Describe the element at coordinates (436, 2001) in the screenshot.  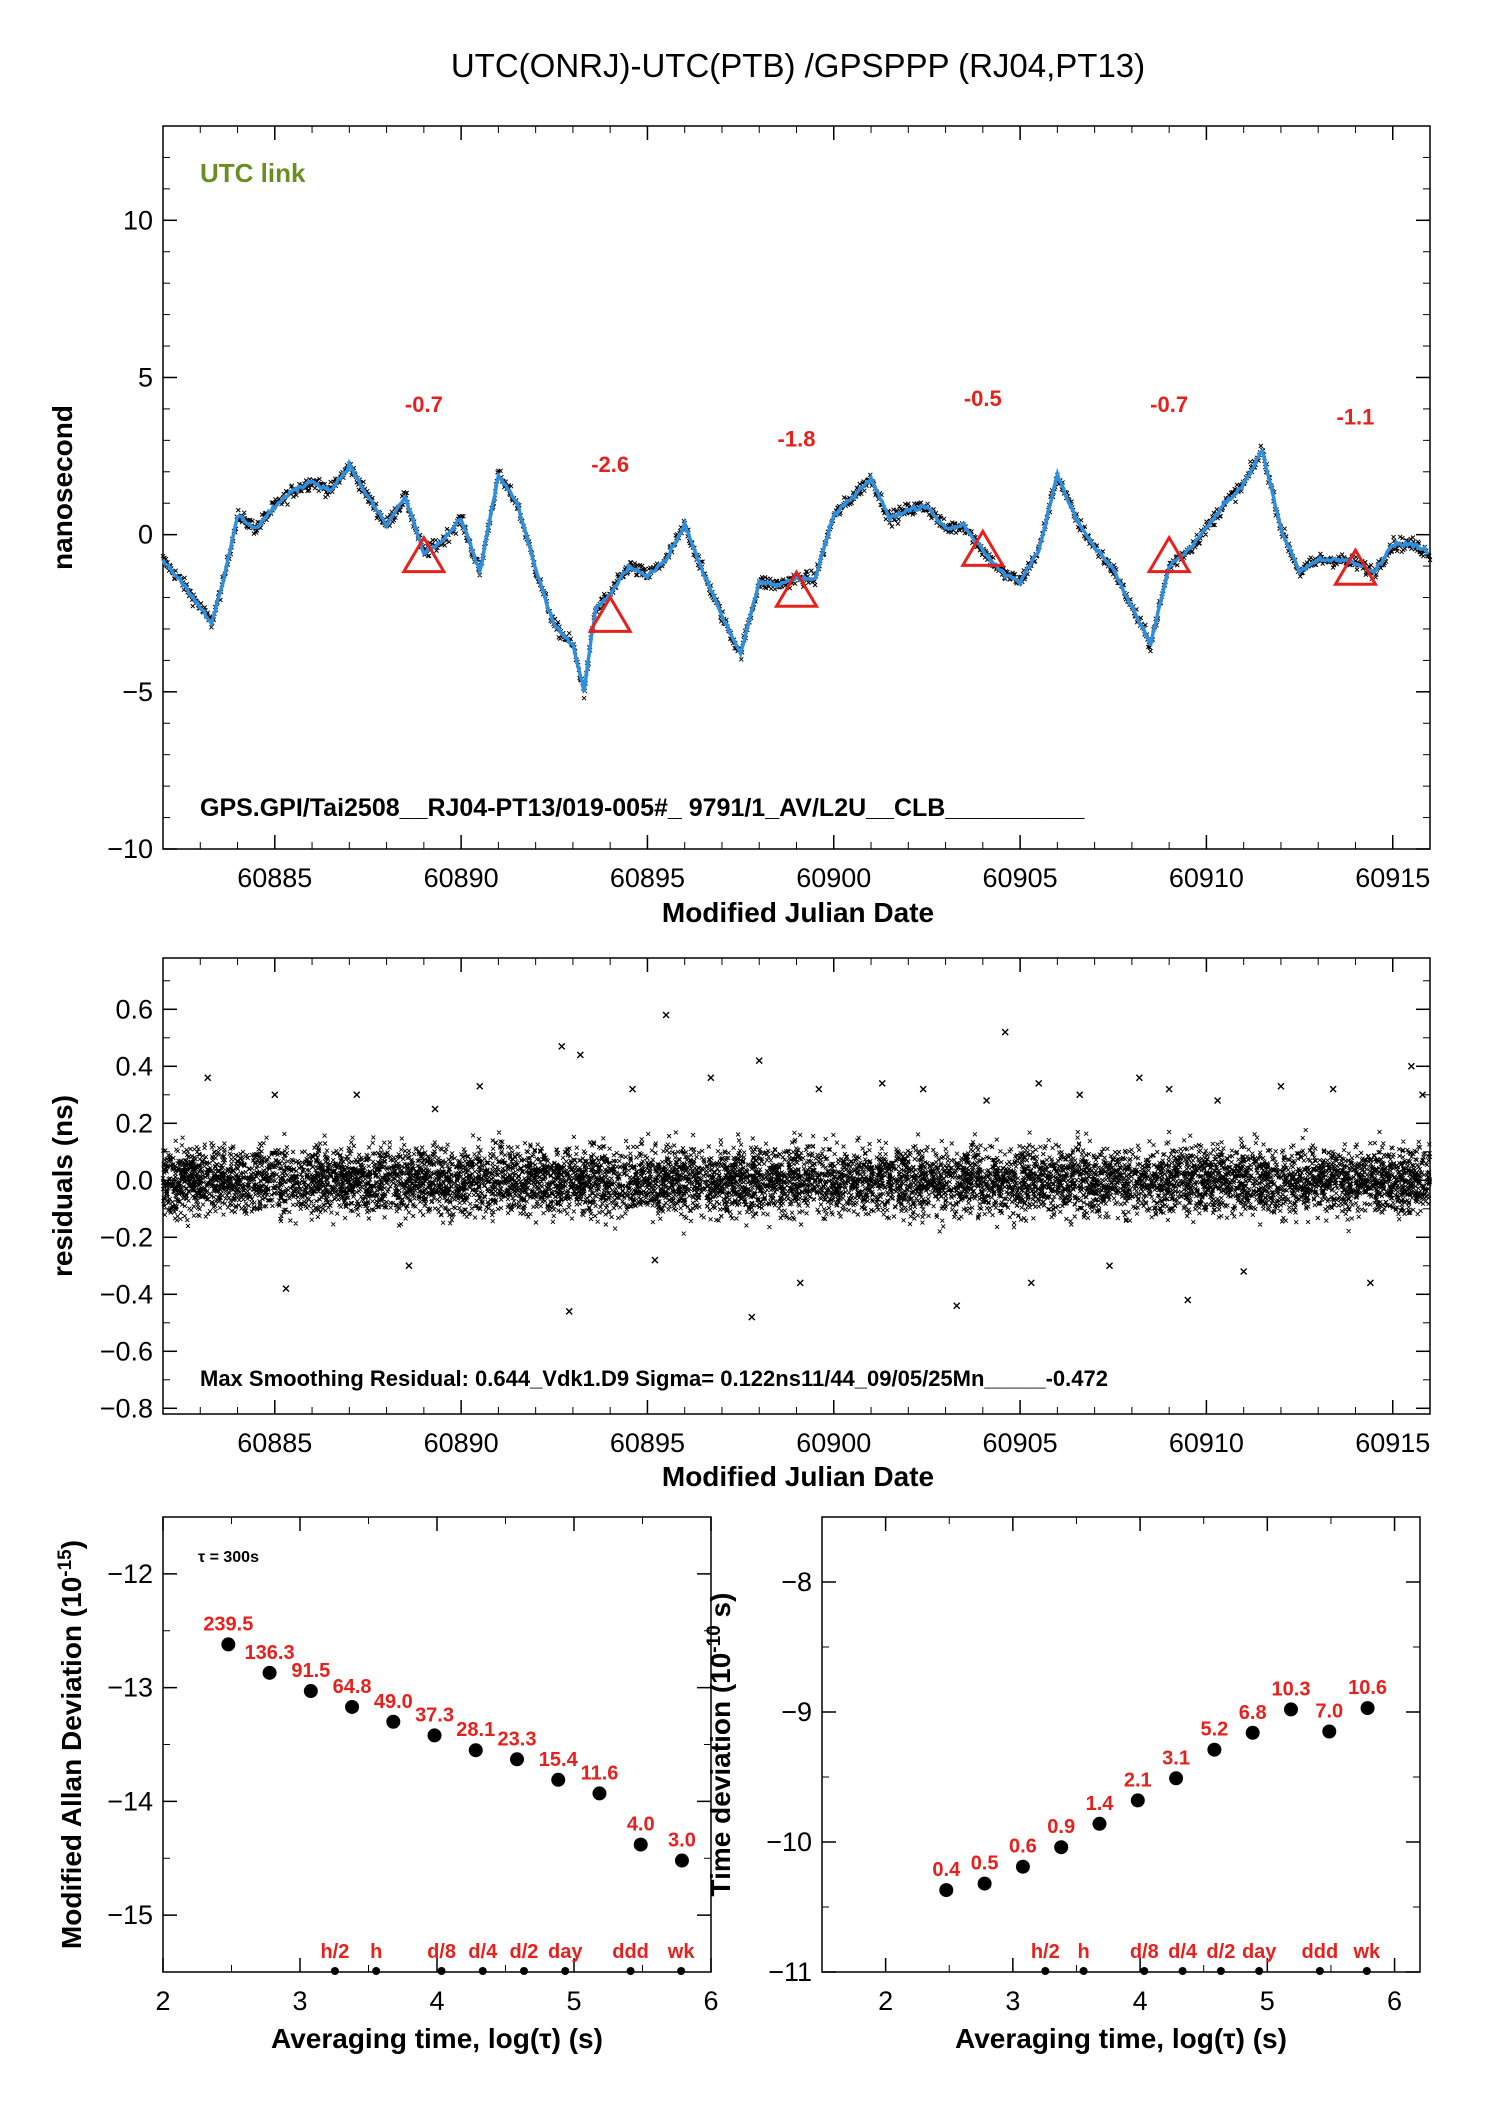
I see `mdev-xtick-label: 4` at that location.